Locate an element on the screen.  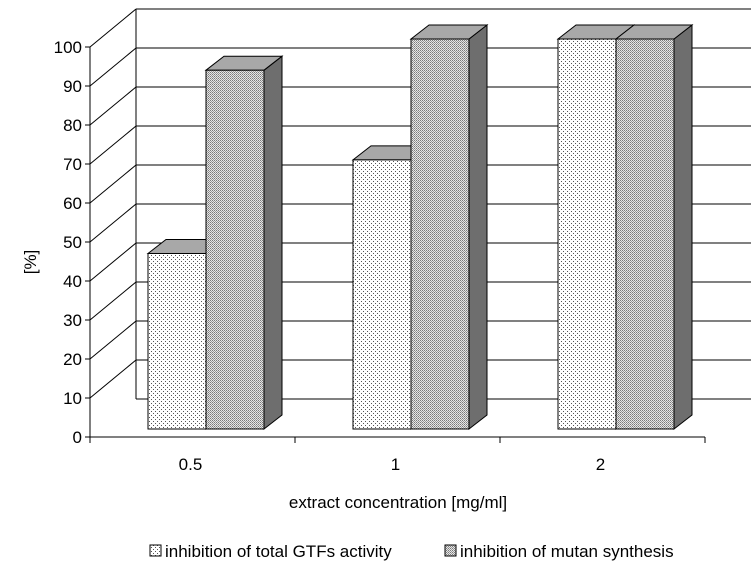
y-tick-label: 60 is located at coordinates (72, 203).